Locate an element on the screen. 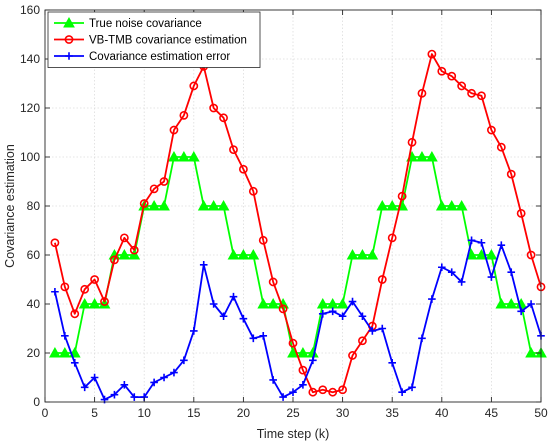 This screenshot has height=446, width=550. y-tick-label: 120 is located at coordinates (30, 108).